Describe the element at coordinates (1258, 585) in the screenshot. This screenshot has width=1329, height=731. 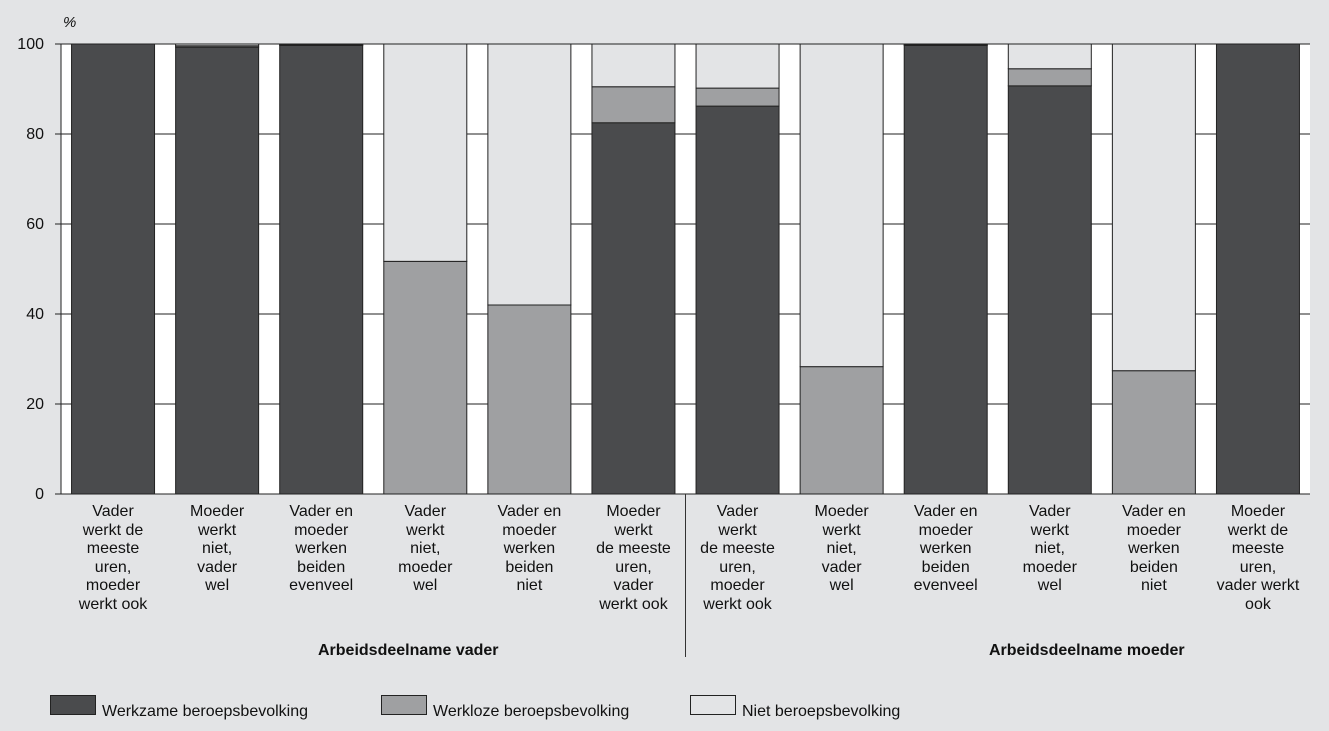
I see `x-tick-label-line: vader werkt` at that location.